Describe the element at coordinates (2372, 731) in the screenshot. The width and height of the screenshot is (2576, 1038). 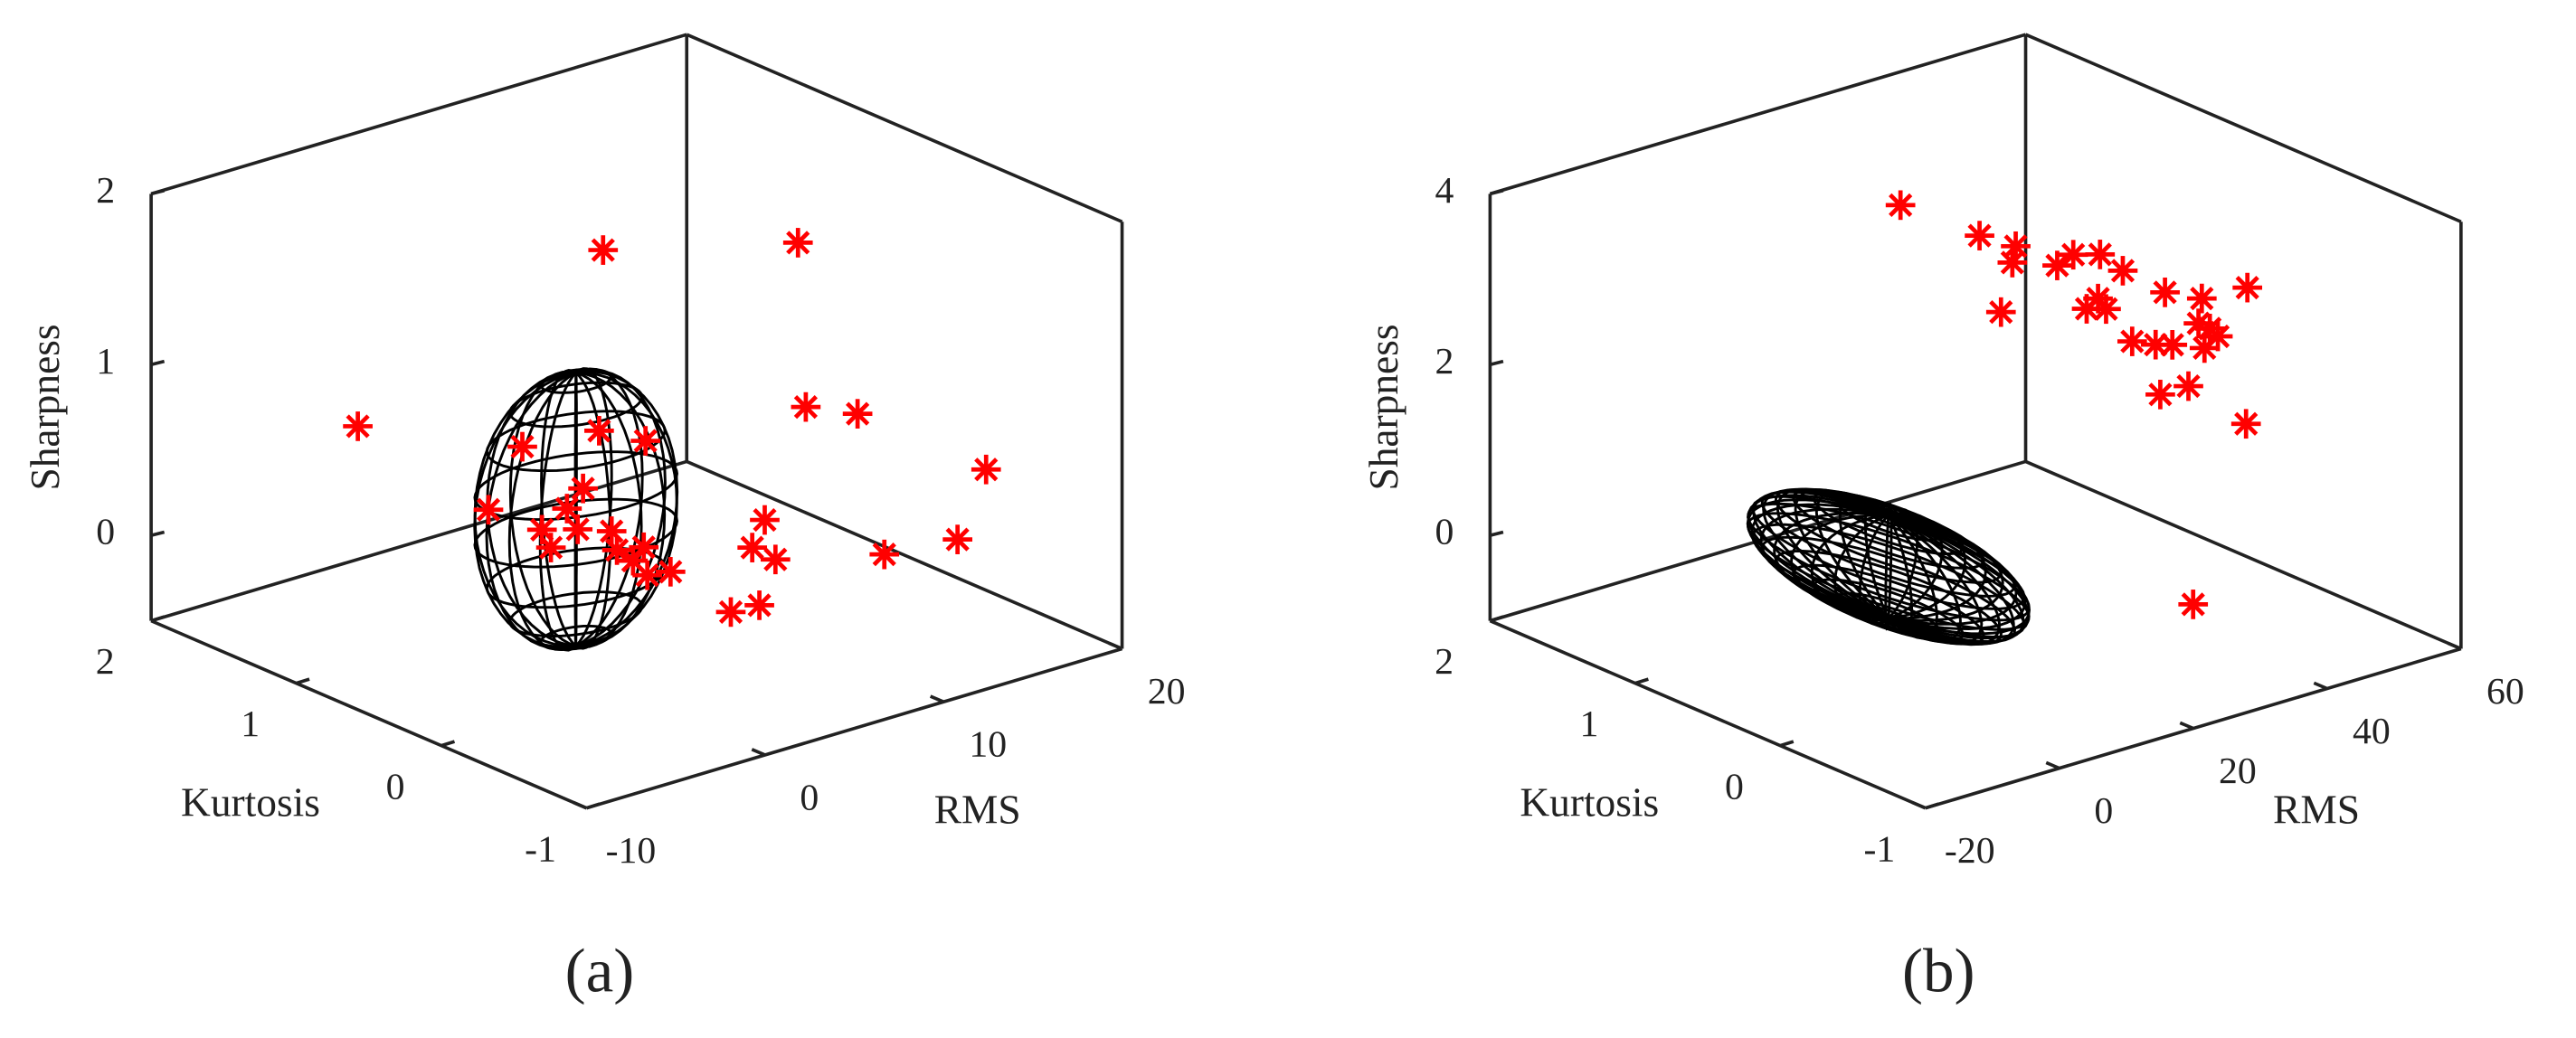
I see `x-tick-label: 40` at that location.